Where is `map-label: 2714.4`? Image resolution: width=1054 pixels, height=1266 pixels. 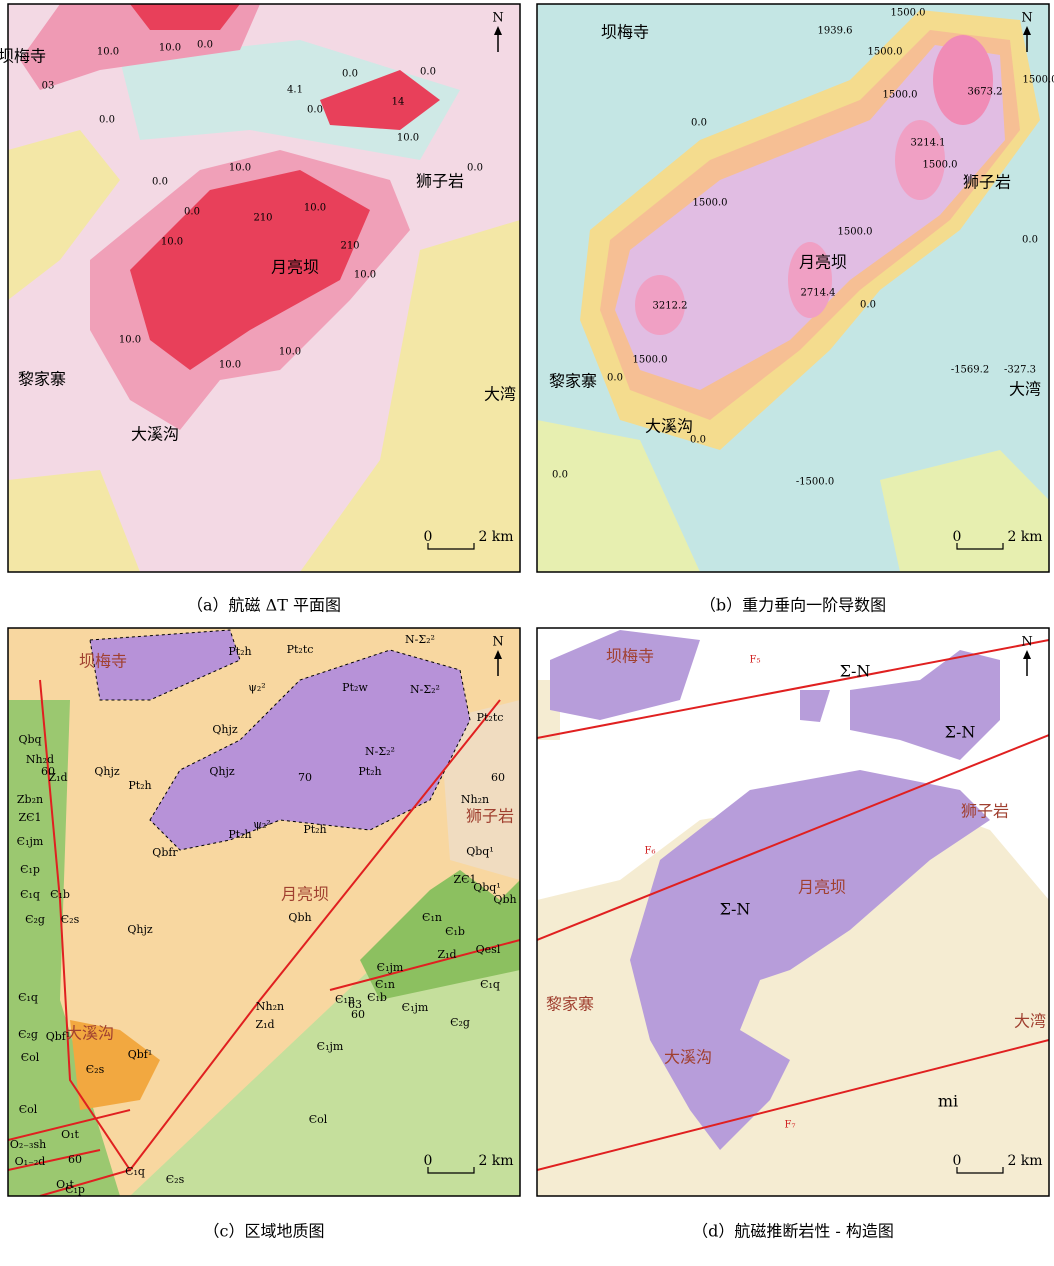 map-label: 2714.4 is located at coordinates (818, 293).